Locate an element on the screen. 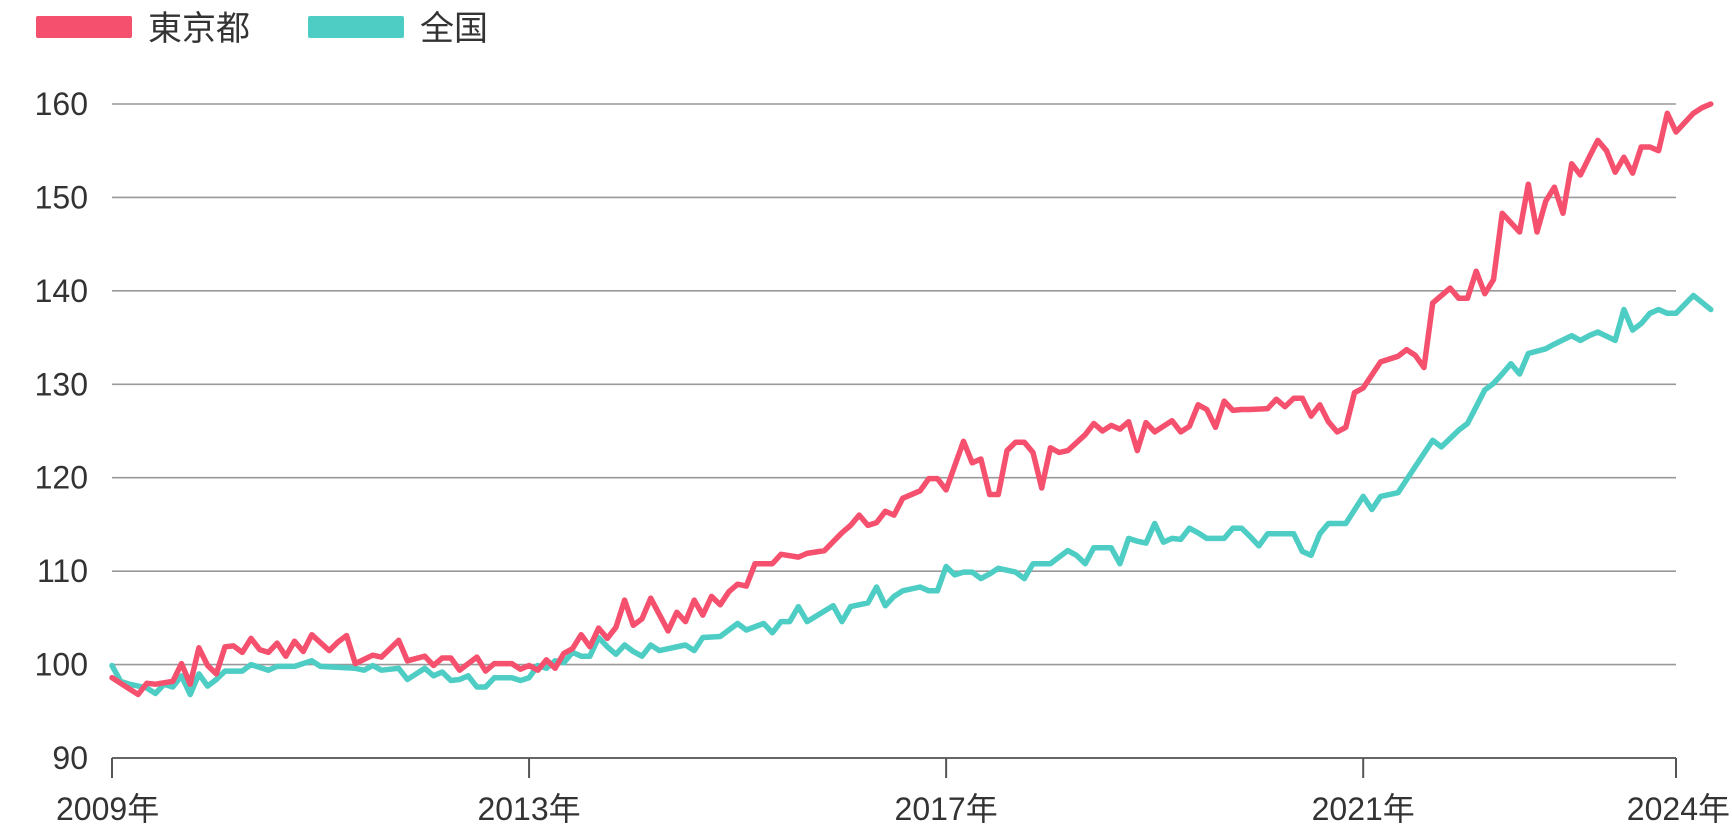 The width and height of the screenshot is (1732, 828). legend-label-national: 全国 is located at coordinates (454, 29).